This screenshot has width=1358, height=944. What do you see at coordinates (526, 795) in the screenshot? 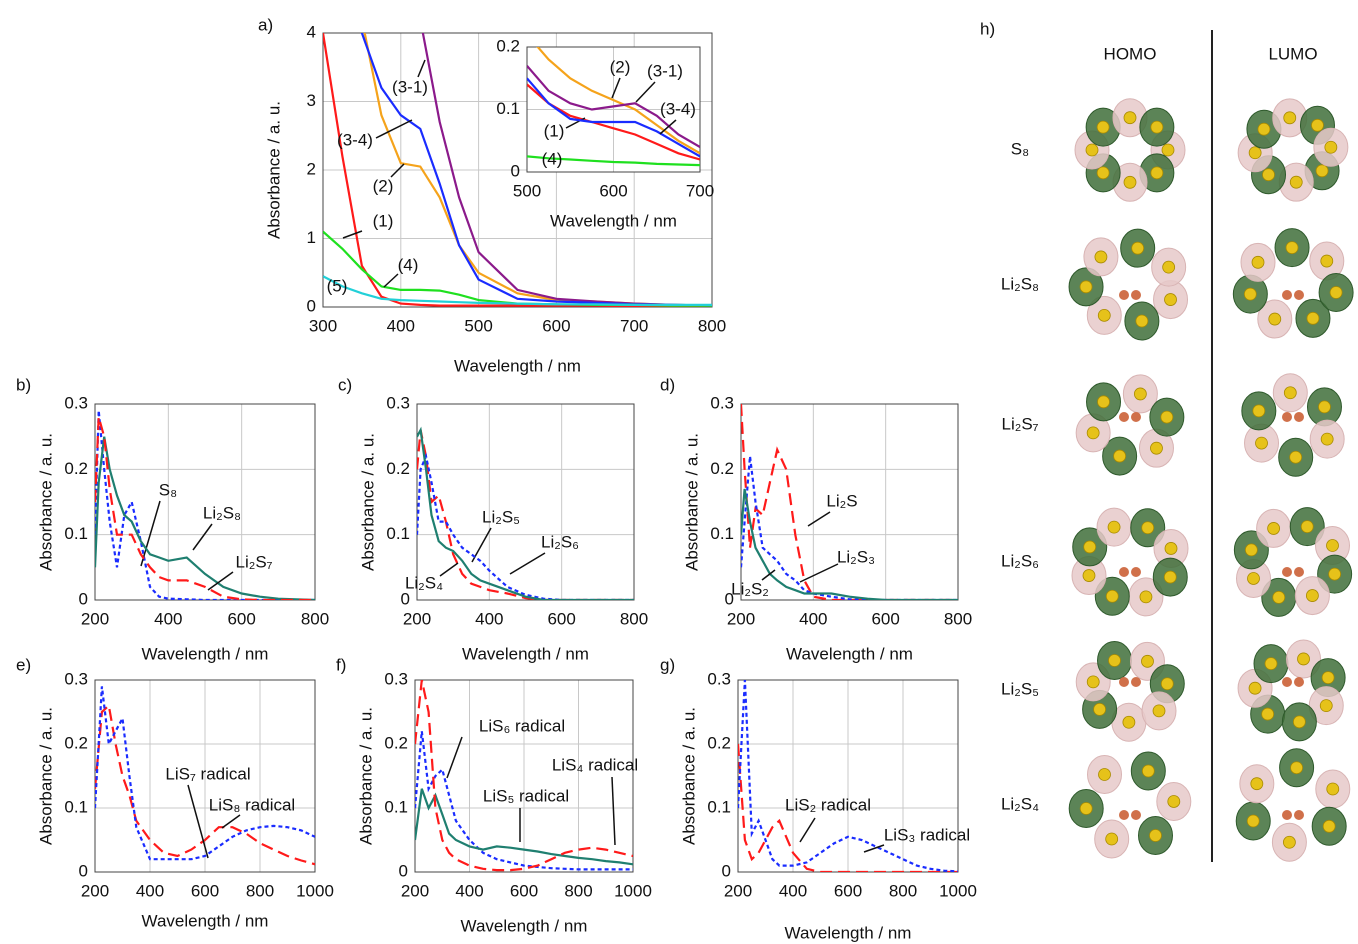
I see `series-label: LiS₅ radical` at bounding box center [526, 795].